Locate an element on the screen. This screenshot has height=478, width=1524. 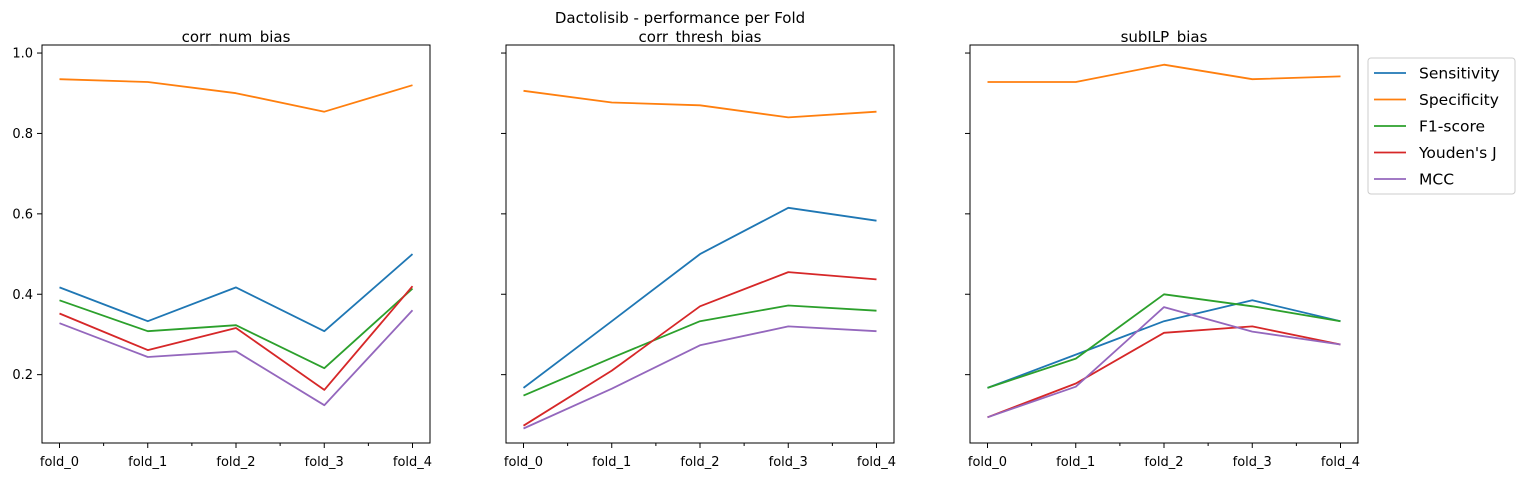
y-tick-label: 0.2 is located at coordinates (22, 375).